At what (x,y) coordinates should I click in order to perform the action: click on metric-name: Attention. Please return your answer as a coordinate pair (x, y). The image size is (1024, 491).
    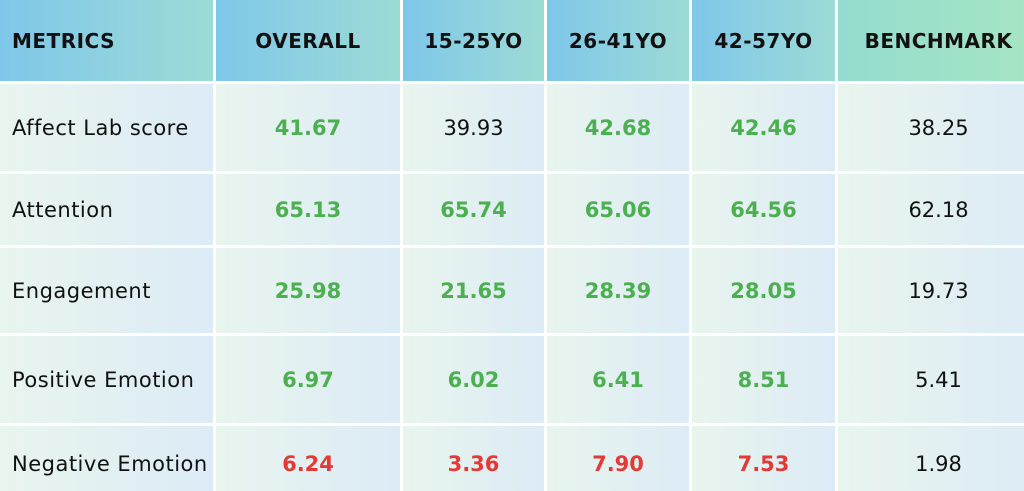
    Looking at the image, I should click on (106, 209).